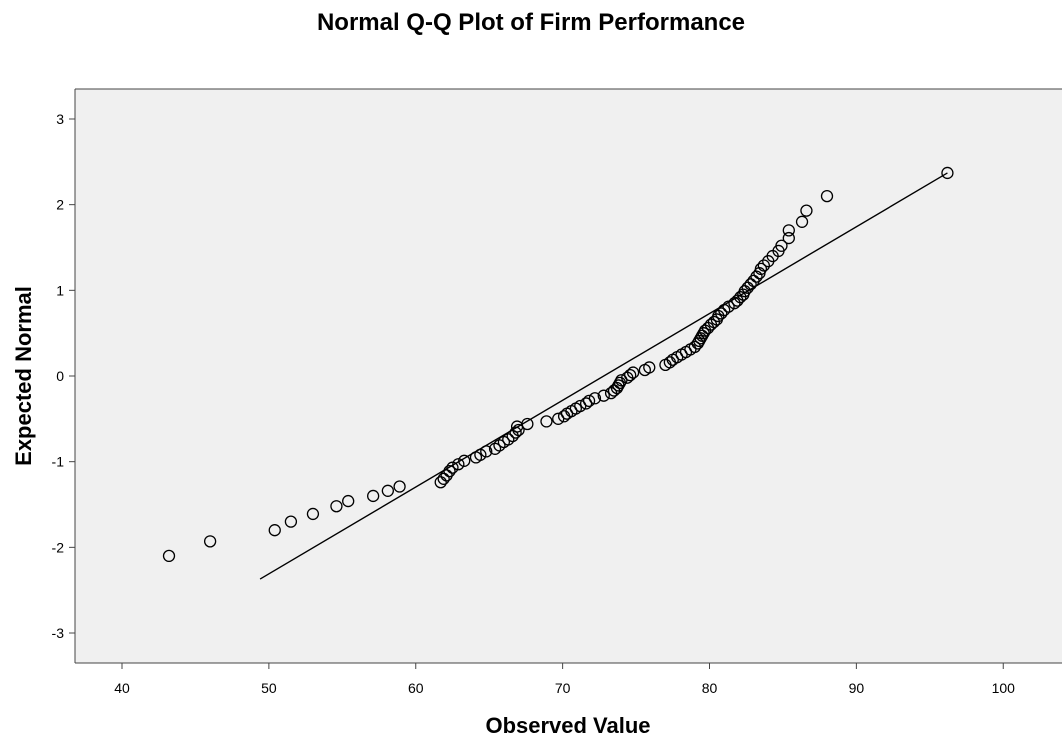 The image size is (1062, 745). What do you see at coordinates (58, 547) in the screenshot?
I see `y-tick-label: -2` at bounding box center [58, 547].